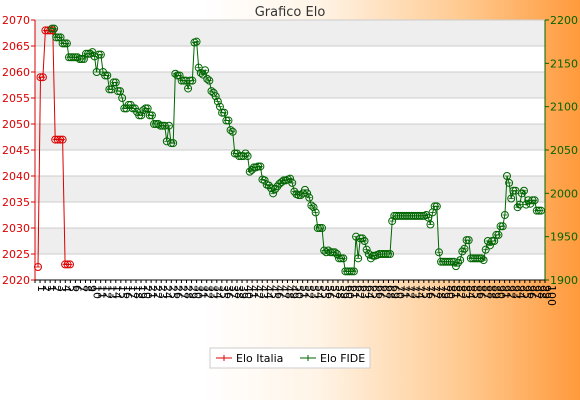 The width and height of the screenshot is (580, 400). Describe the element at coordinates (61, 288) in the screenshot. I see `x-tick-label: 3` at that location.